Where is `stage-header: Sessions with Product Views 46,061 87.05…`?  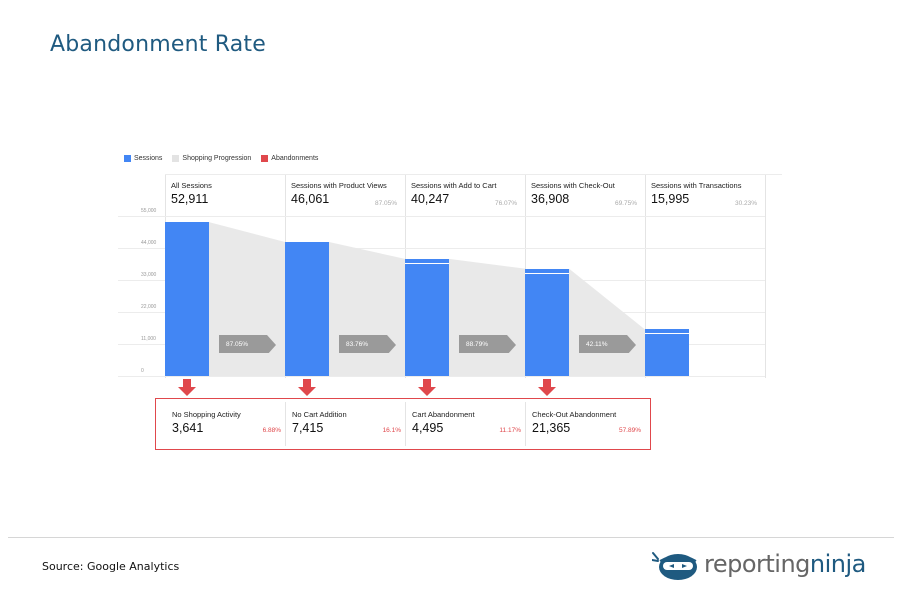
stage-header: Sessions with Product Views 46,061 87.05… is located at coordinates (347, 199).